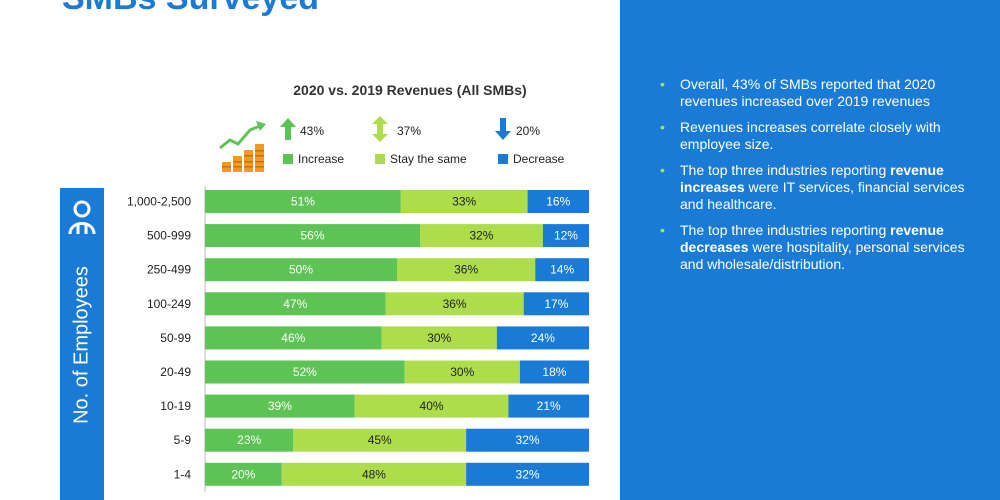 The height and width of the screenshot is (500, 1000). Describe the element at coordinates (539, 159) in the screenshot. I see `legend-label-decrease: Decrease` at that location.